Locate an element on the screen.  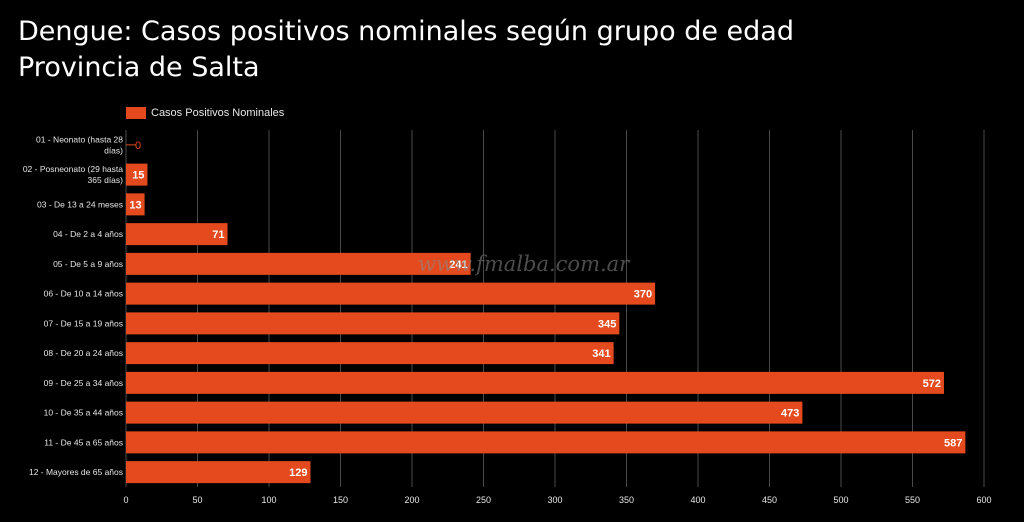
category-label-line: 10 - De 35 a 44 años is located at coordinates (83, 413).